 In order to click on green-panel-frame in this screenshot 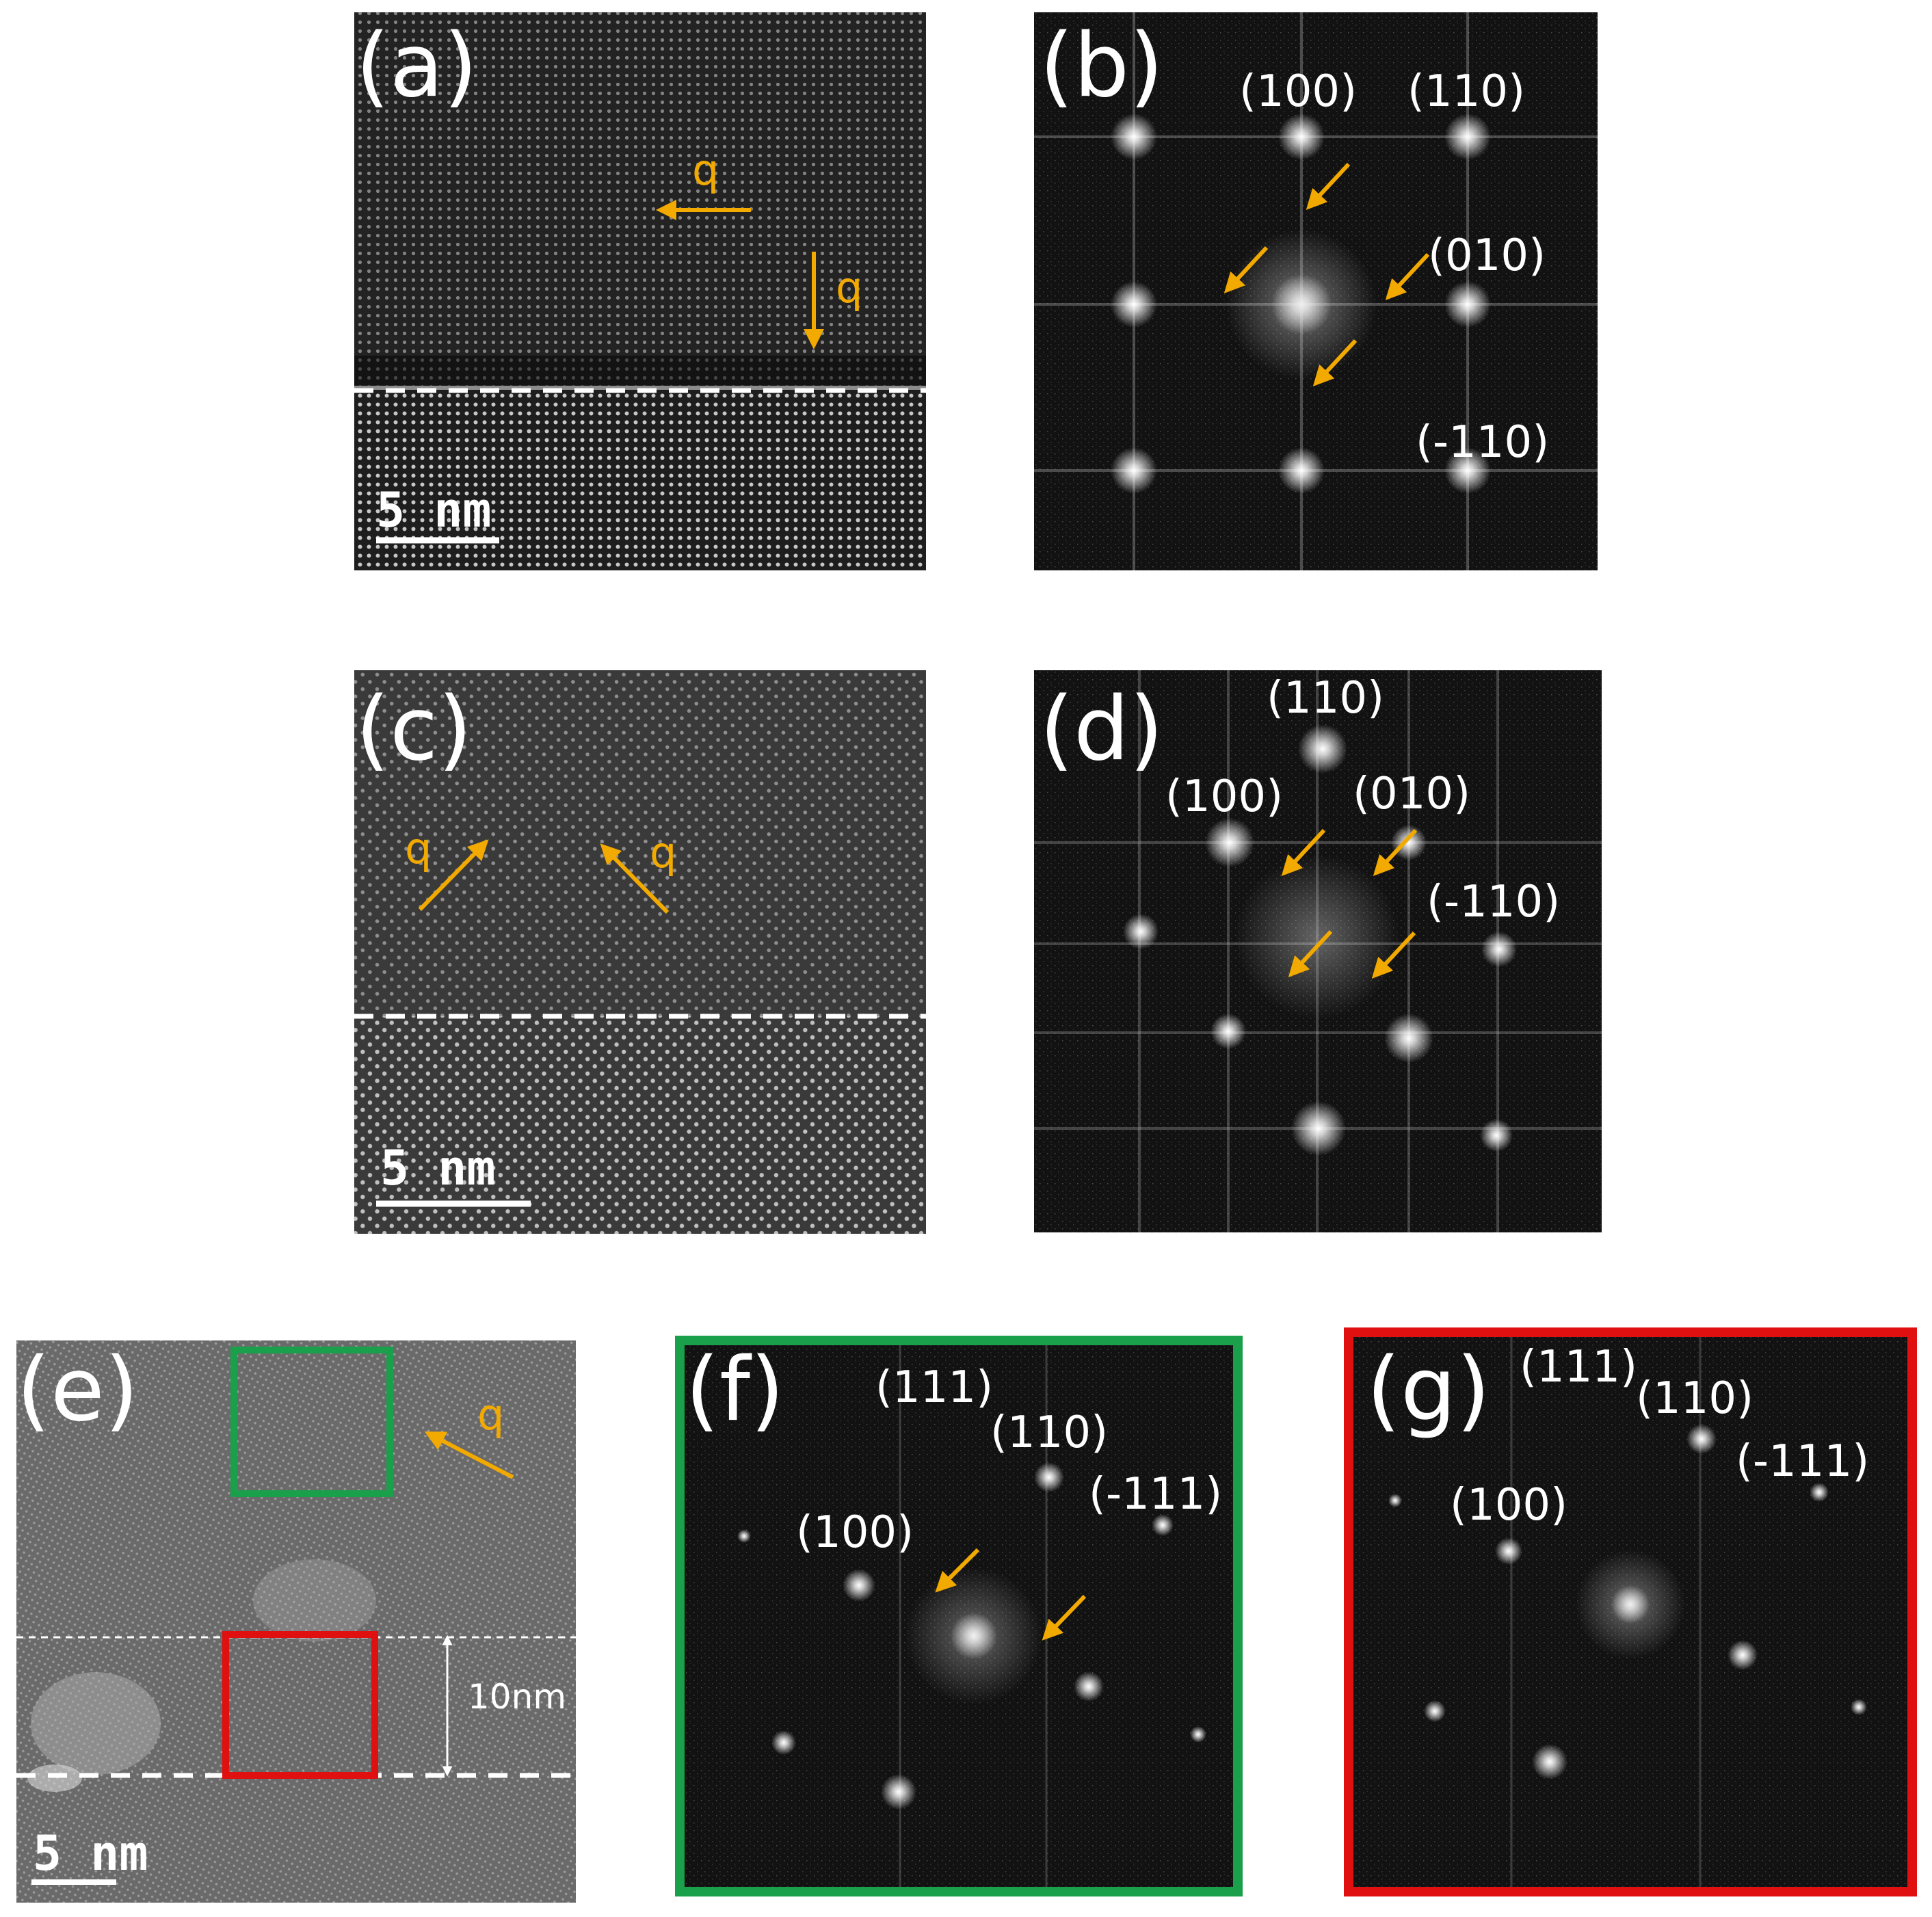, I will do `click(959, 1616)`.